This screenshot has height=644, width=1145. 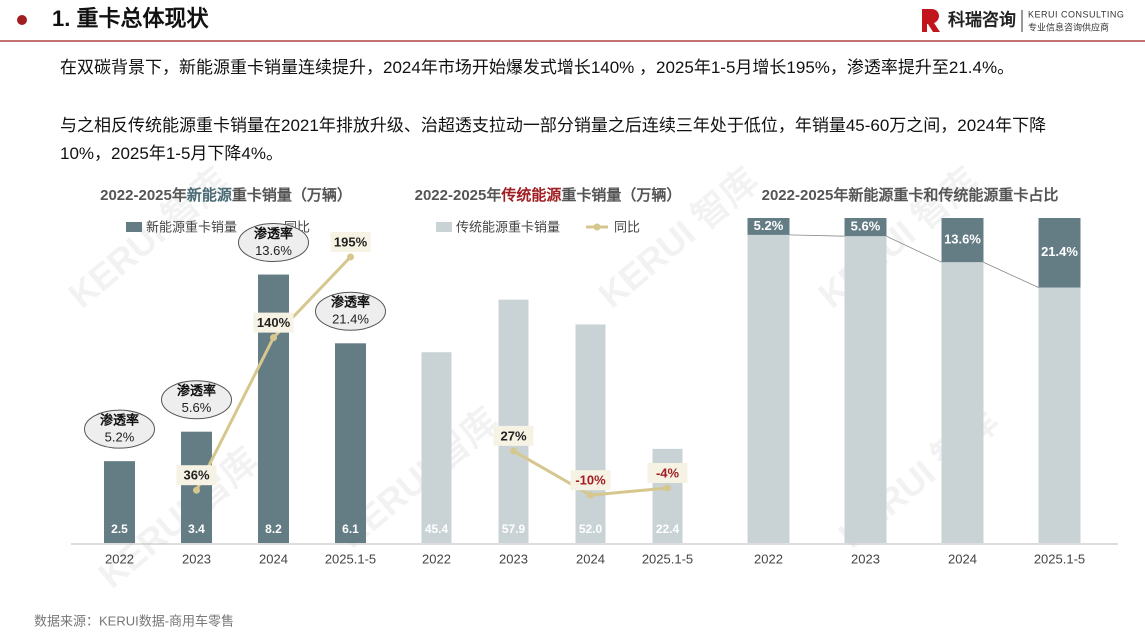 I want to click on penetration-value: 13.6%, so click(x=273, y=250).